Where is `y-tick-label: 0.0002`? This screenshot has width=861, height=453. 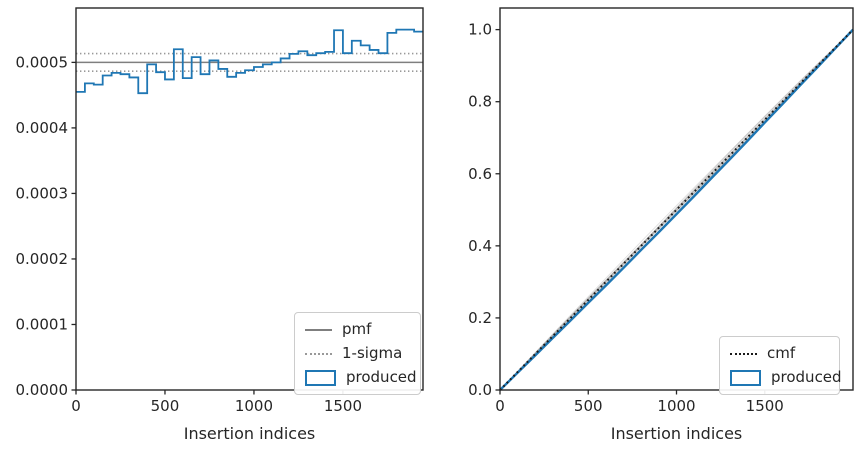 y-tick-label: 0.0002 is located at coordinates (42, 259).